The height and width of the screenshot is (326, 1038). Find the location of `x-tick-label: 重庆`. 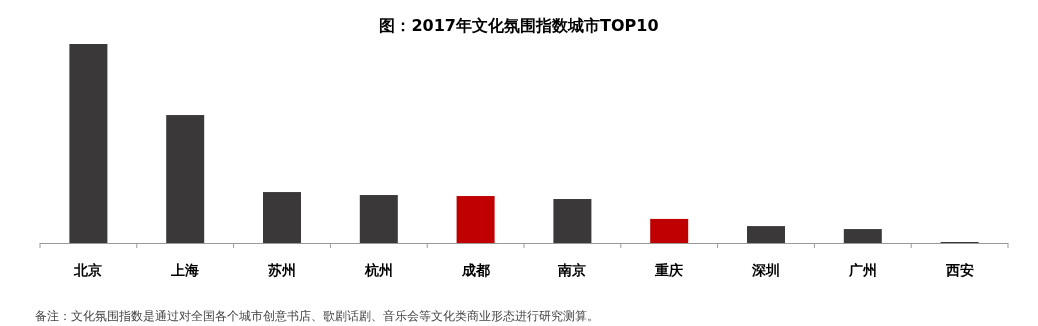

x-tick-label: 重庆 is located at coordinates (669, 270).